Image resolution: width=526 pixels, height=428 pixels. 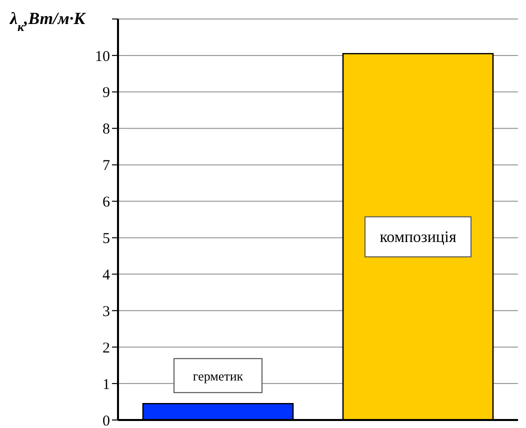 I want to click on y-axis-title: λ$_{к}$,Вт/м·К, so click(x=48, y=21).